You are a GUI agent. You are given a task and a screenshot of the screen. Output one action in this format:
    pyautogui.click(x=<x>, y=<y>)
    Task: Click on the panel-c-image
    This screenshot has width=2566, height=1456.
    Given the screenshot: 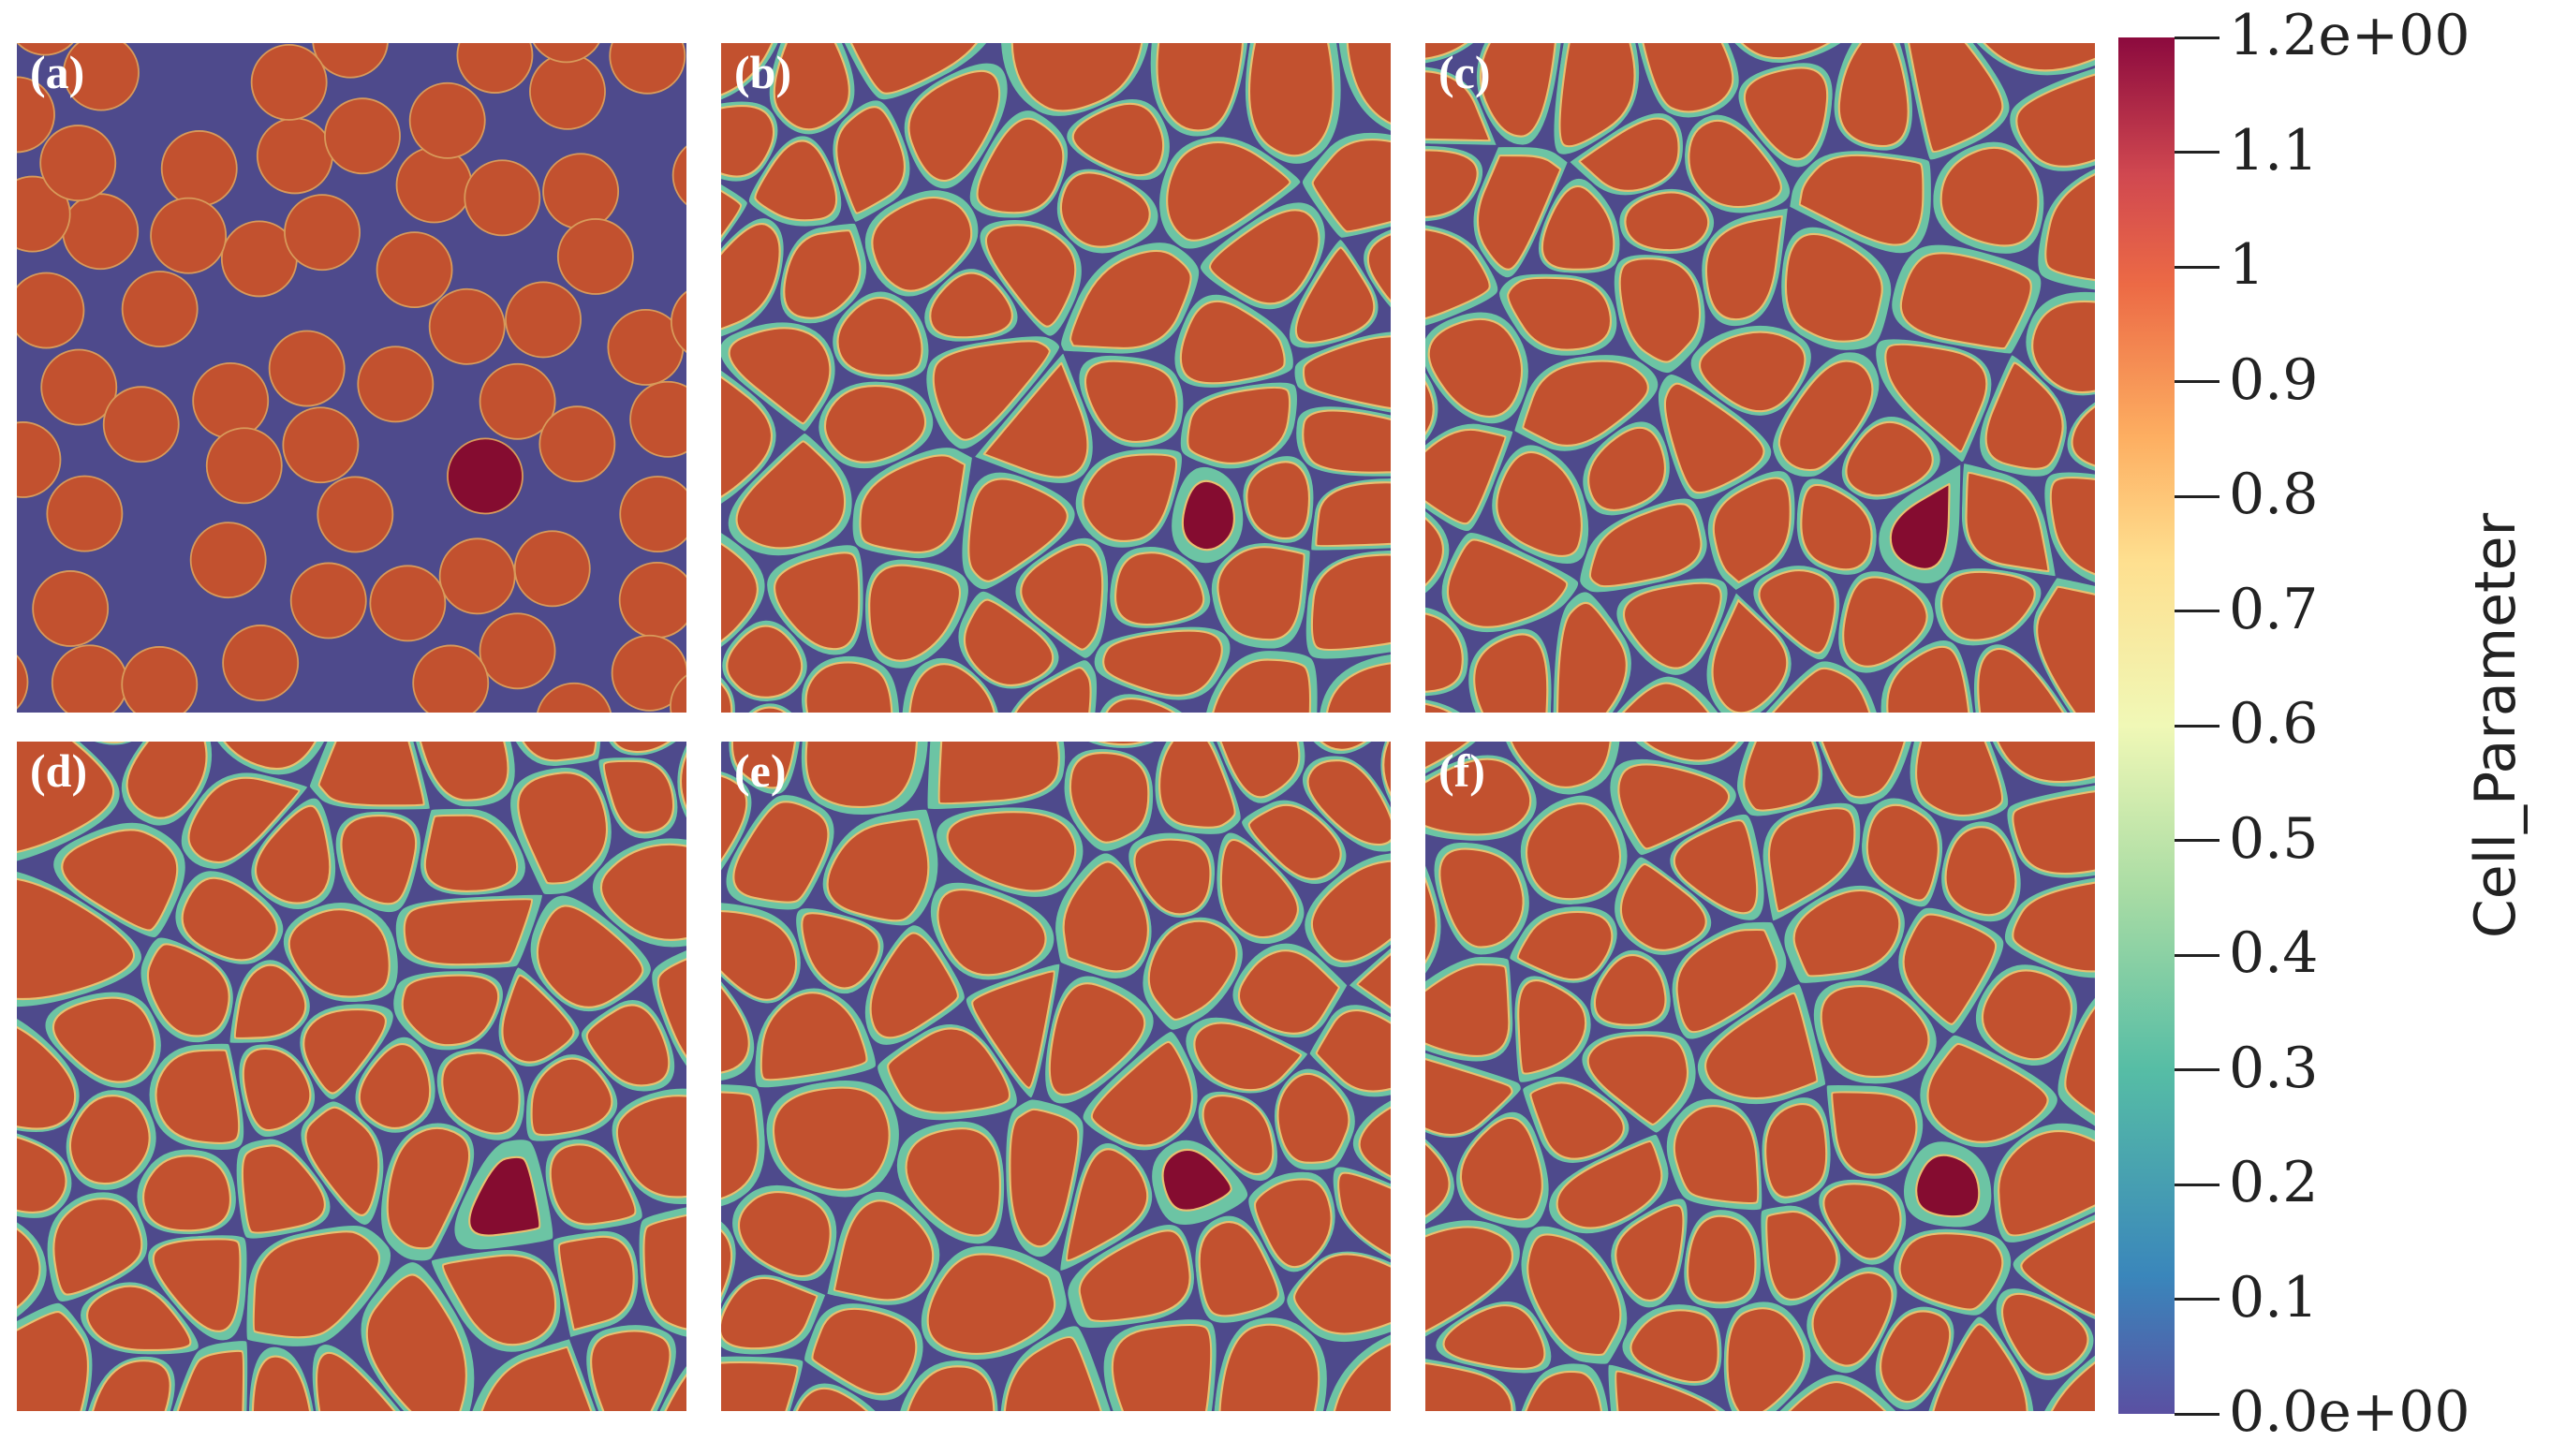 What is the action you would take?
    pyautogui.click(x=1760, y=378)
    